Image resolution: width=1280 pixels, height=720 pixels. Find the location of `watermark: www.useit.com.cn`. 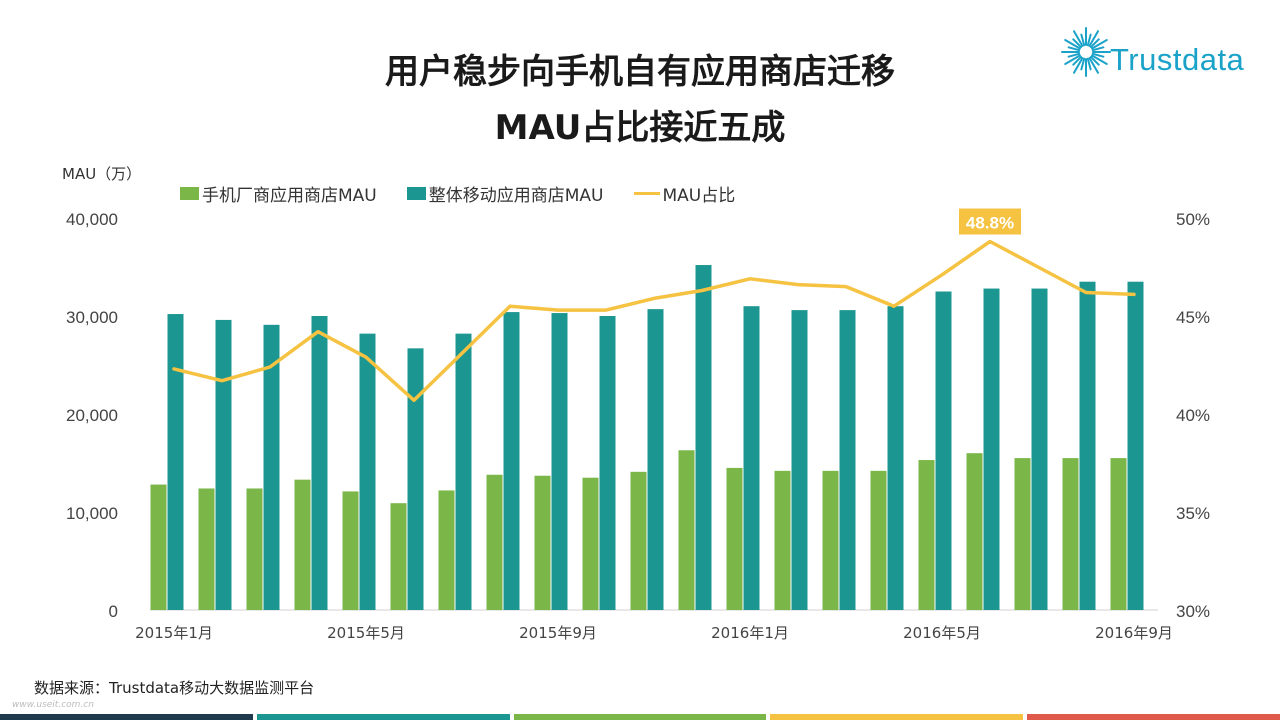

watermark: www.useit.com.cn is located at coordinates (53, 705).